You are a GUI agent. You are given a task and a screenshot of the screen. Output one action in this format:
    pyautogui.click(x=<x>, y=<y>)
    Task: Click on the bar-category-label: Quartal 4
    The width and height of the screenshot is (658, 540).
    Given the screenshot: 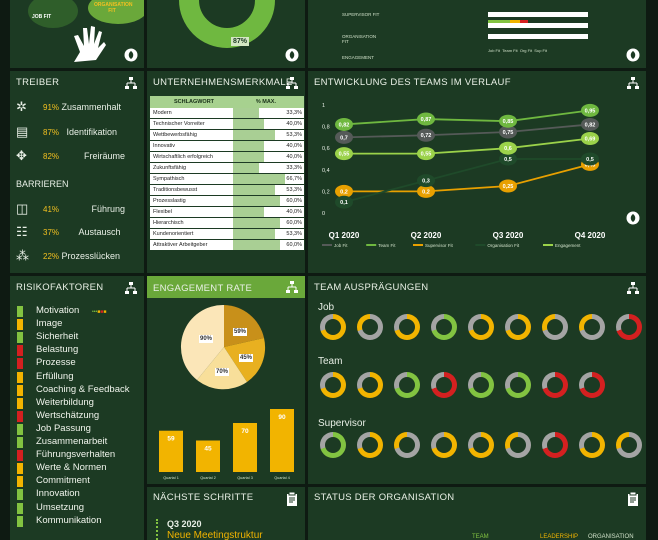 What is the action you would take?
    pyautogui.click(x=282, y=478)
    